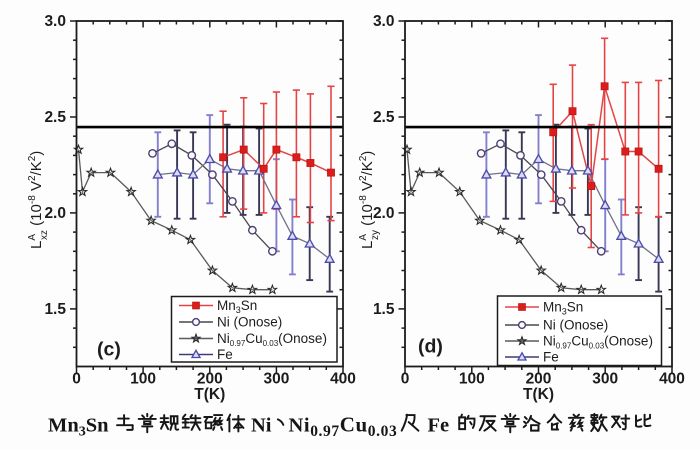 Image resolution: width=700 pixels, height=455 pixels. What do you see at coordinates (261, 425) in the screenshot?
I see `svg-text: Ni` at bounding box center [261, 425].